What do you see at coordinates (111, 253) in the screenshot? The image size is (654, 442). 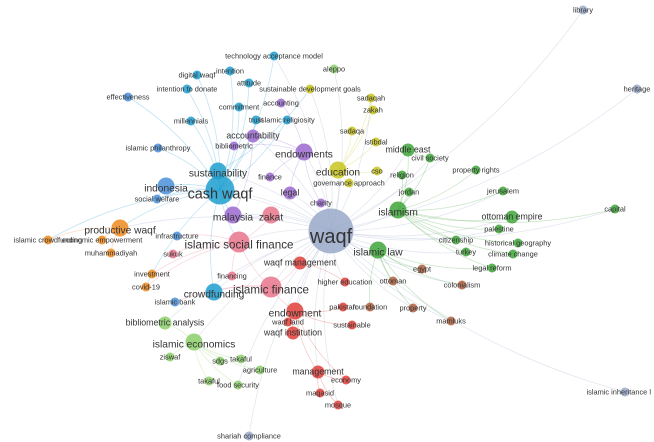 I see `node-muhammadiyah` at bounding box center [111, 253].